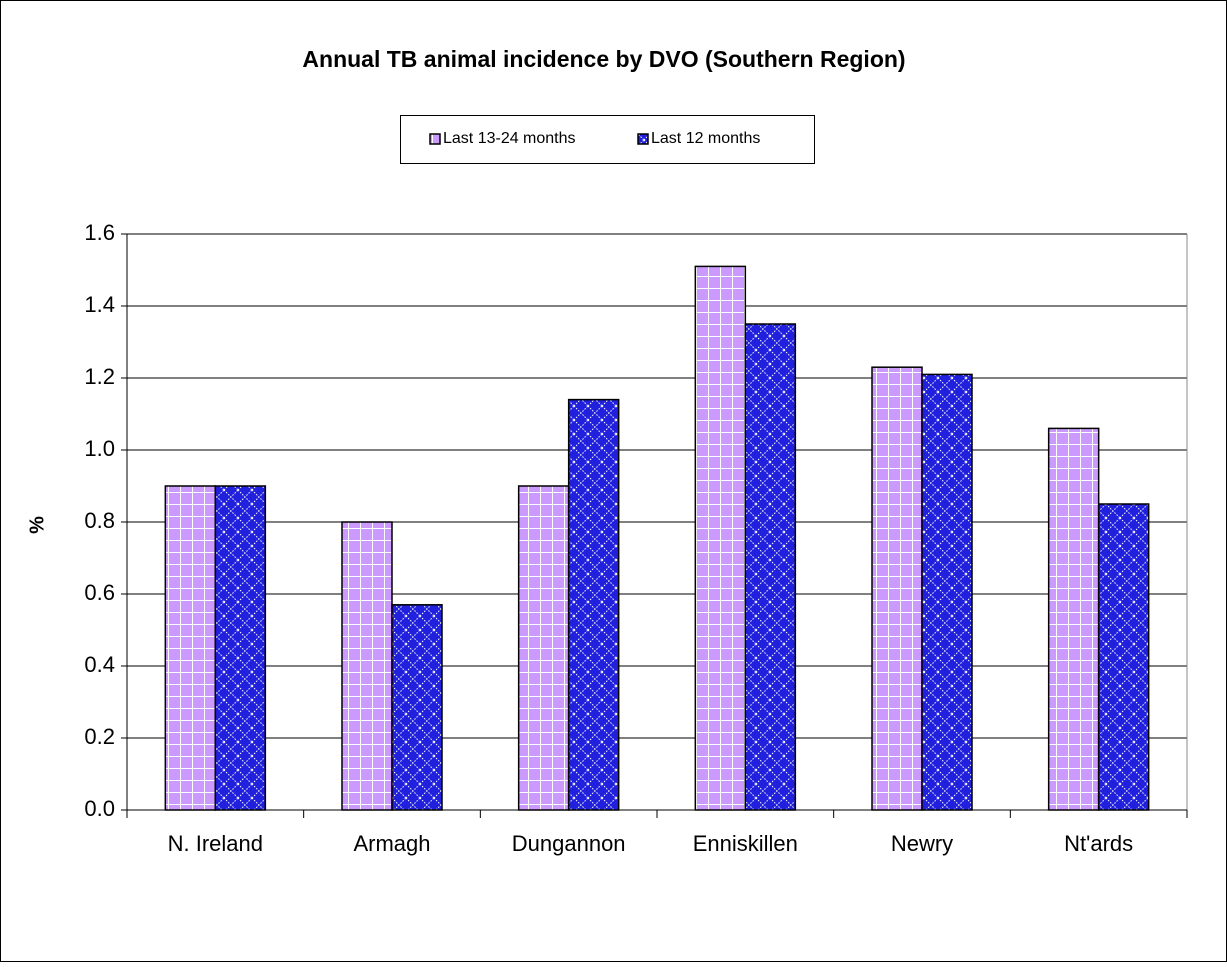 Image resolution: width=1227 pixels, height=967 pixels. Describe the element at coordinates (99, 304) in the screenshot. I see `y-tick-label: 1.4` at that location.